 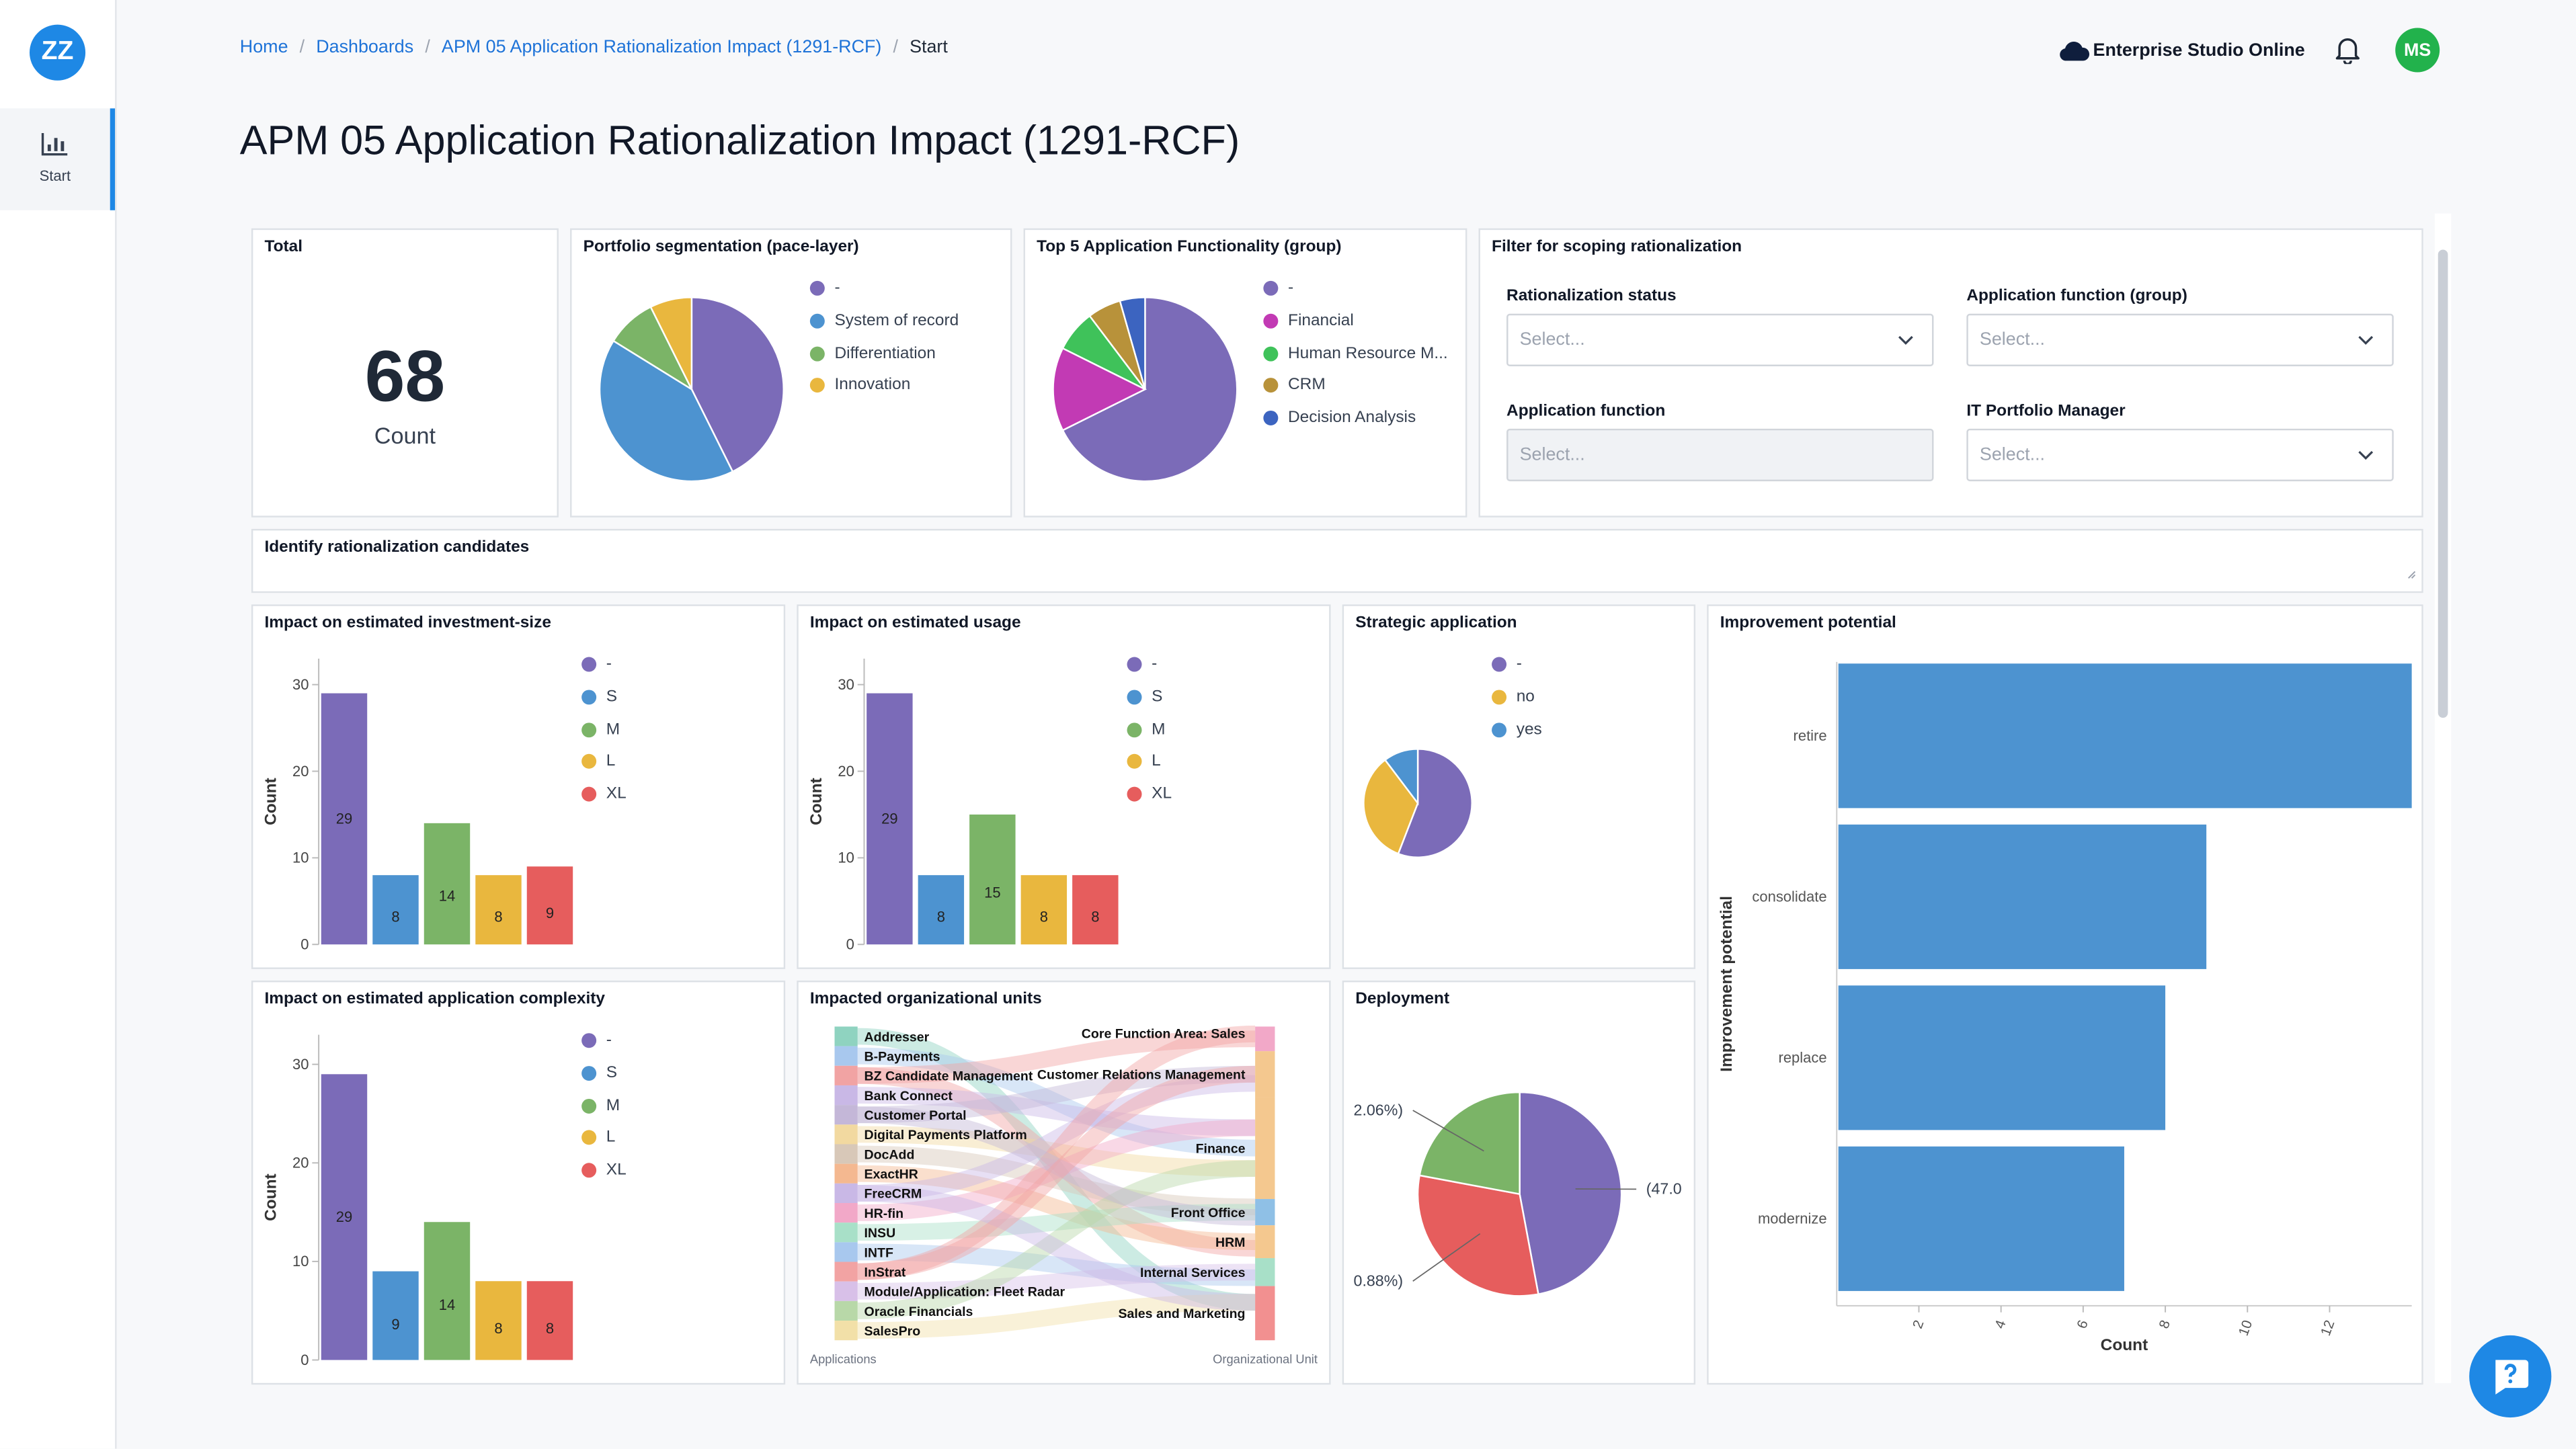 What do you see at coordinates (57, 52) in the screenshot?
I see `app-logo: ZZ` at bounding box center [57, 52].